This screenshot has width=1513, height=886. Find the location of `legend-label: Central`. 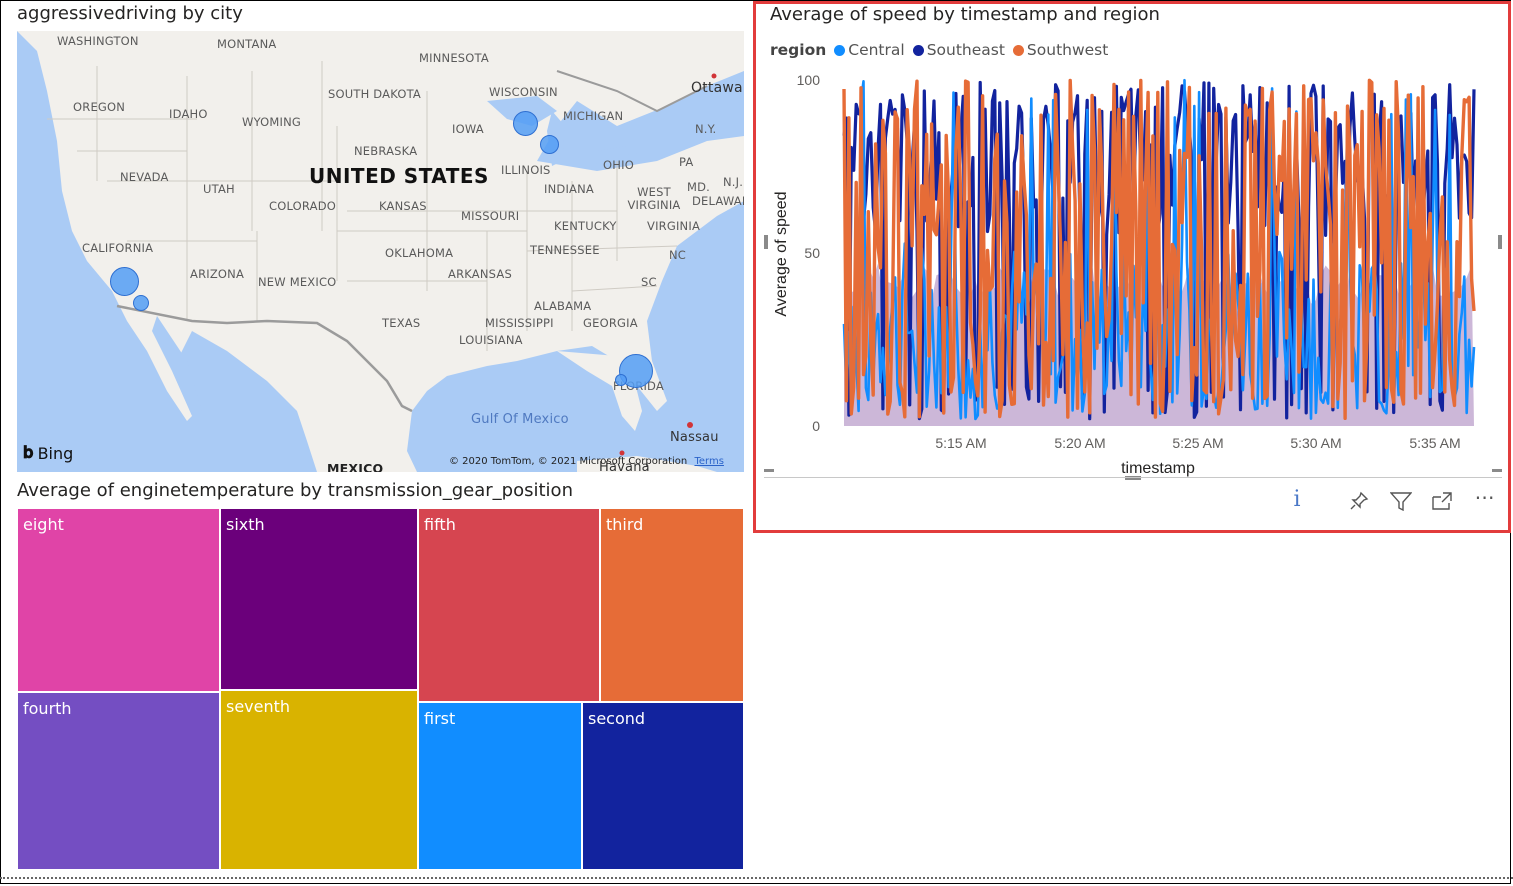

legend-label: Central is located at coordinates (876, 50).